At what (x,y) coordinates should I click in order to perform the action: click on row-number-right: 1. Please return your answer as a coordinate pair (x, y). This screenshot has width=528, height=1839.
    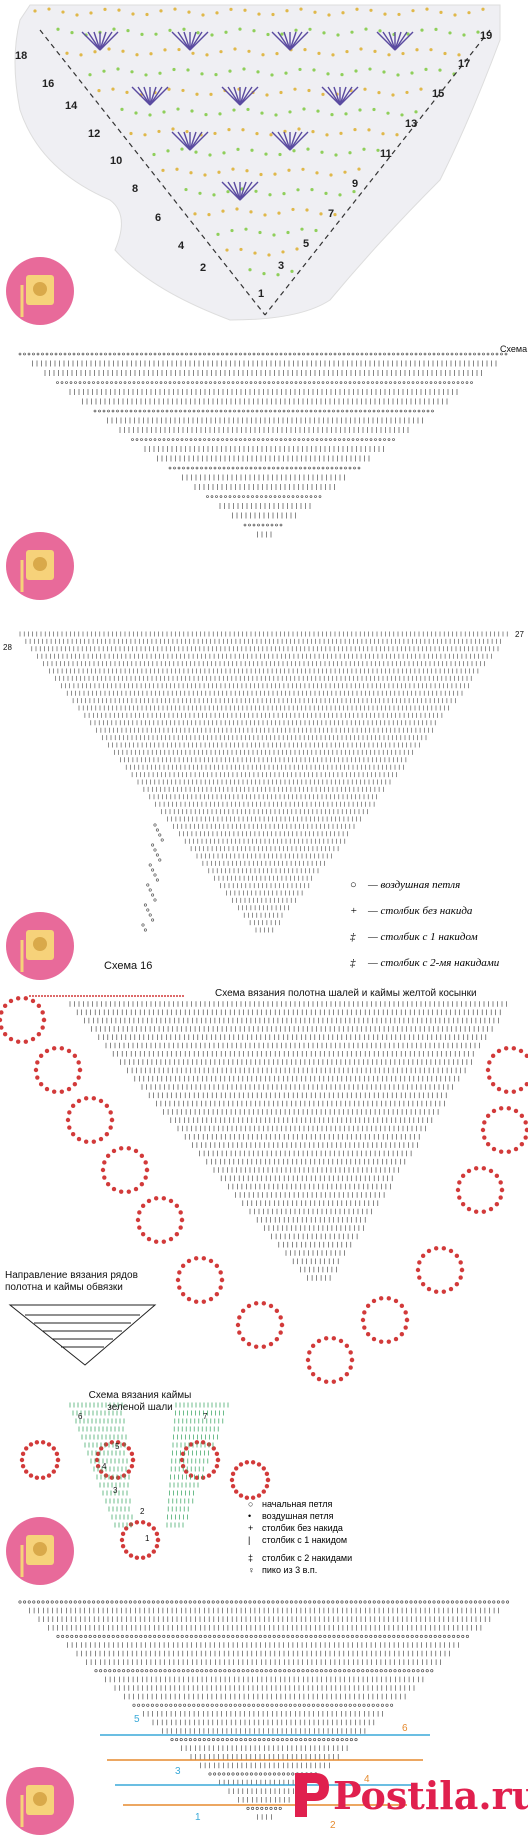
    Looking at the image, I should click on (261, 294).